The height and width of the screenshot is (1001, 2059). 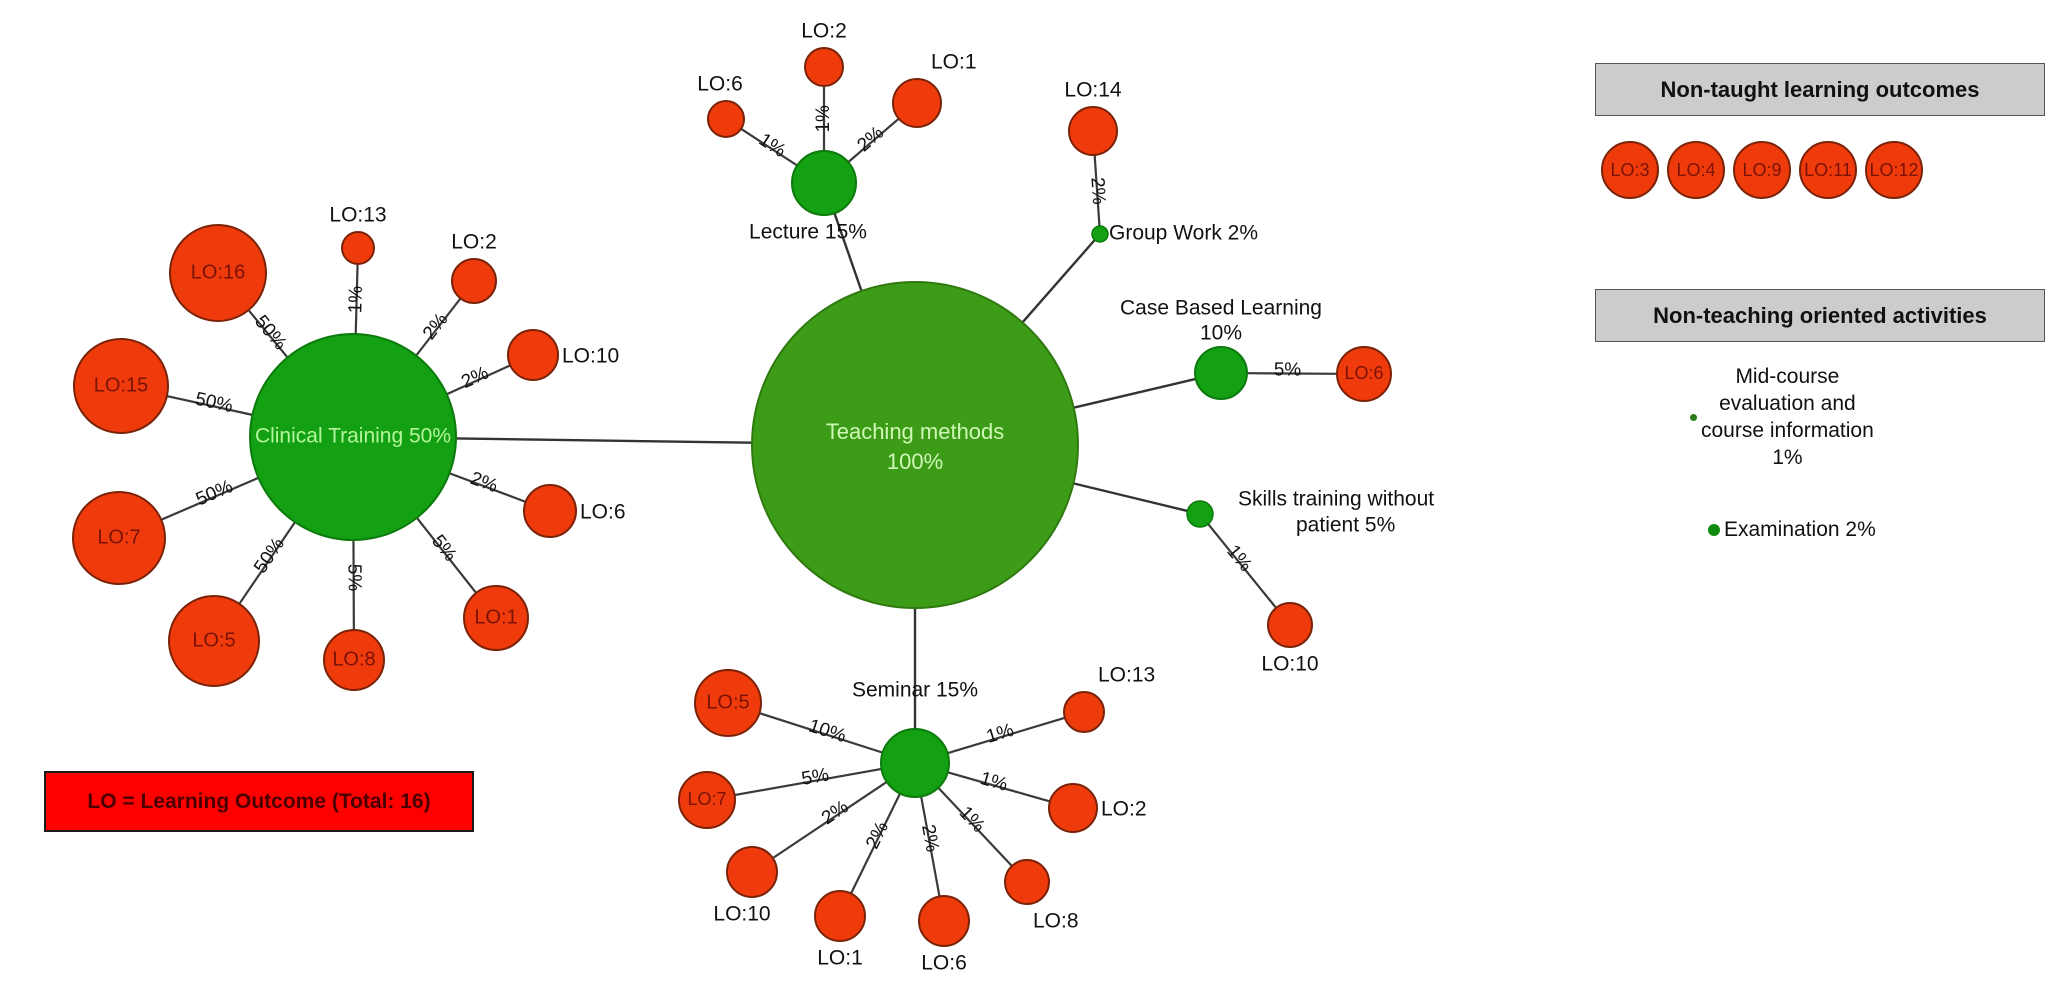 I want to click on lo-node-label: LO:14, so click(x=1093, y=90).